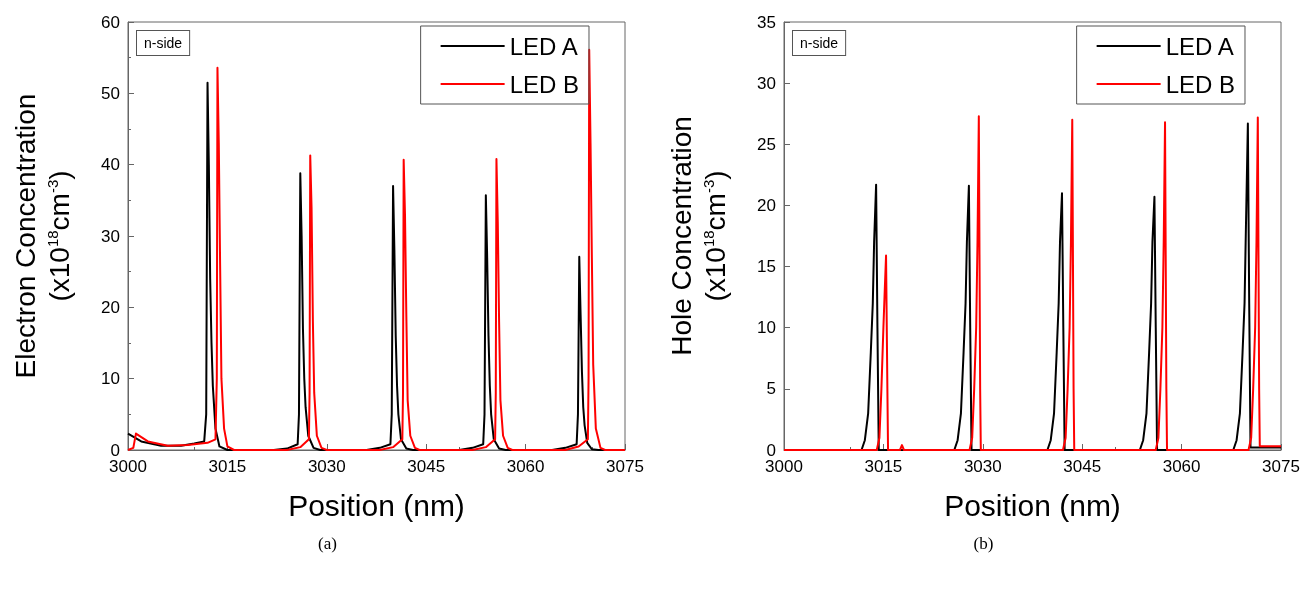 The image size is (1311, 590). I want to click on y-tick-label: 25, so click(766, 144).